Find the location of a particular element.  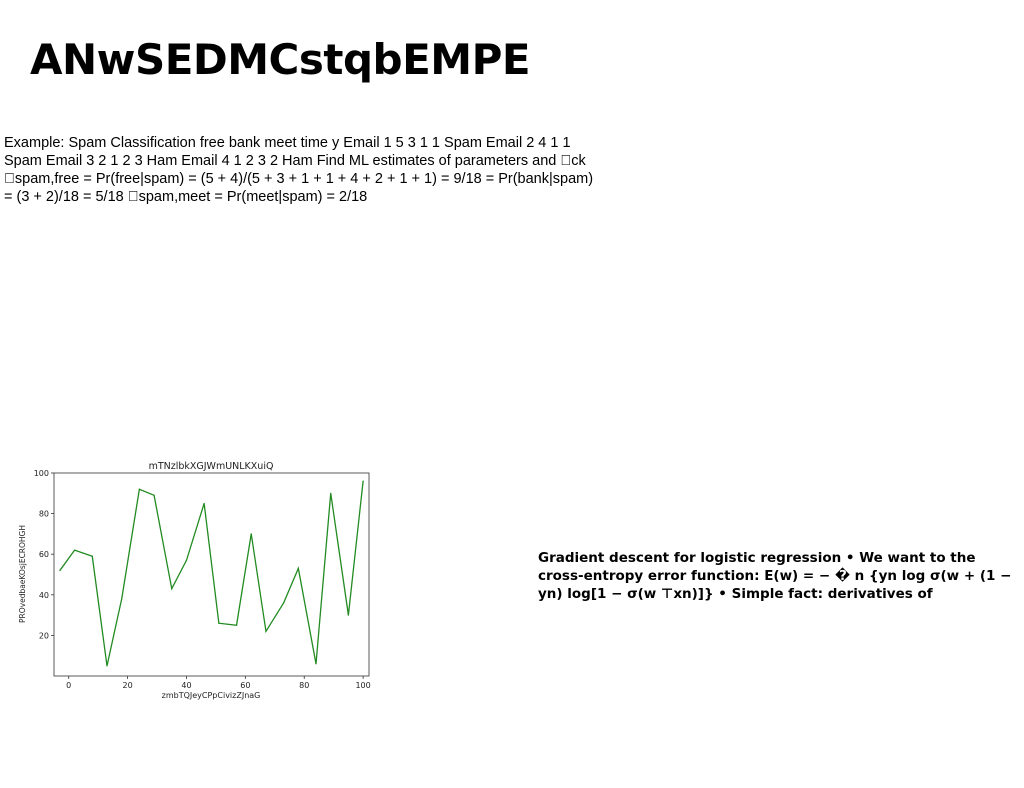

x-axis-label: zmbTQJeyCPpCivizZJnaG is located at coordinates (211, 695).